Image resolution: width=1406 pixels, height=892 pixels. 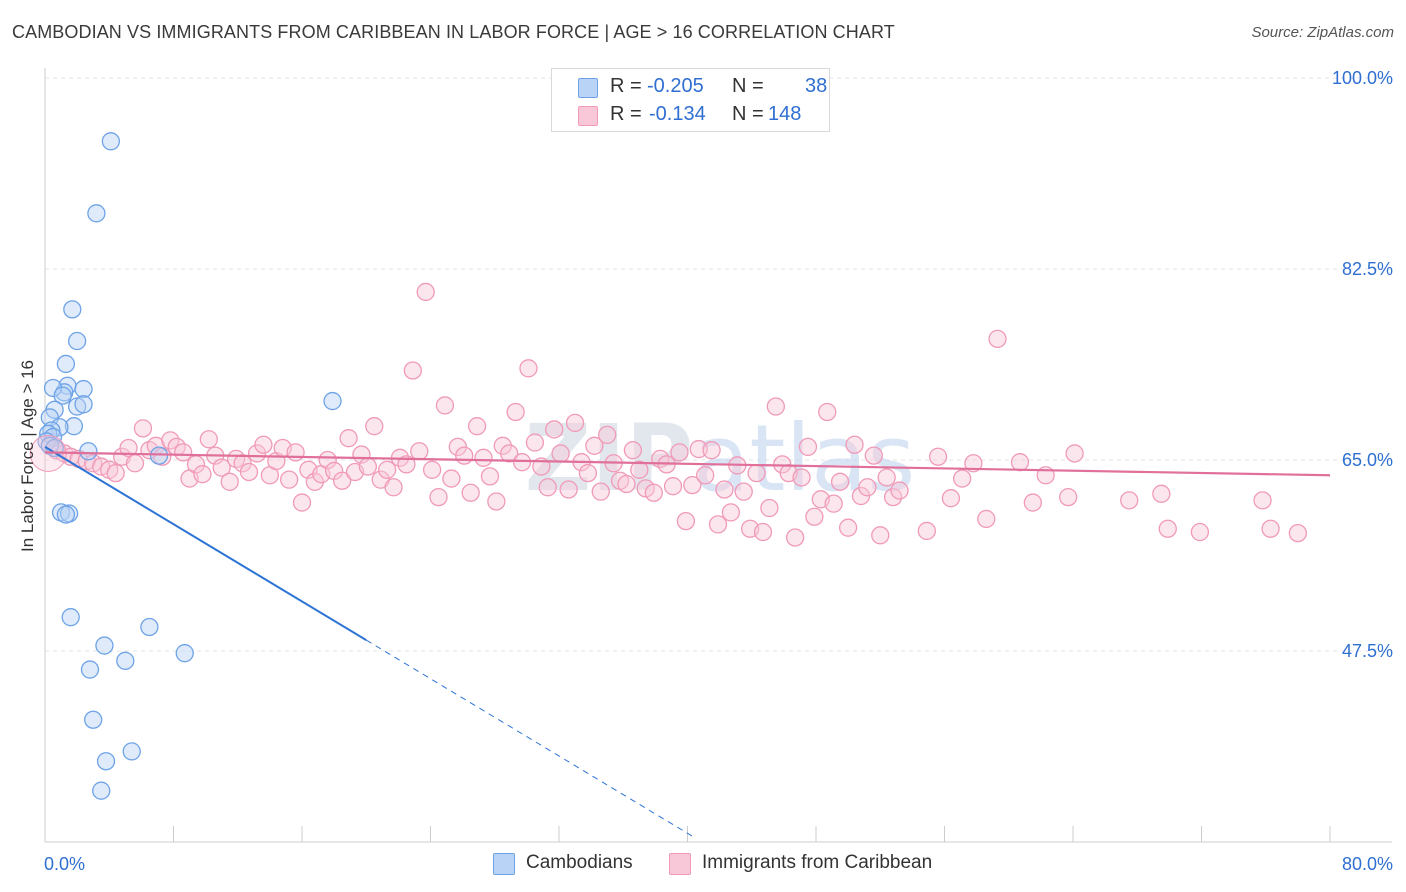 I want to click on legend-n-value: 148, so click(x=785, y=114).